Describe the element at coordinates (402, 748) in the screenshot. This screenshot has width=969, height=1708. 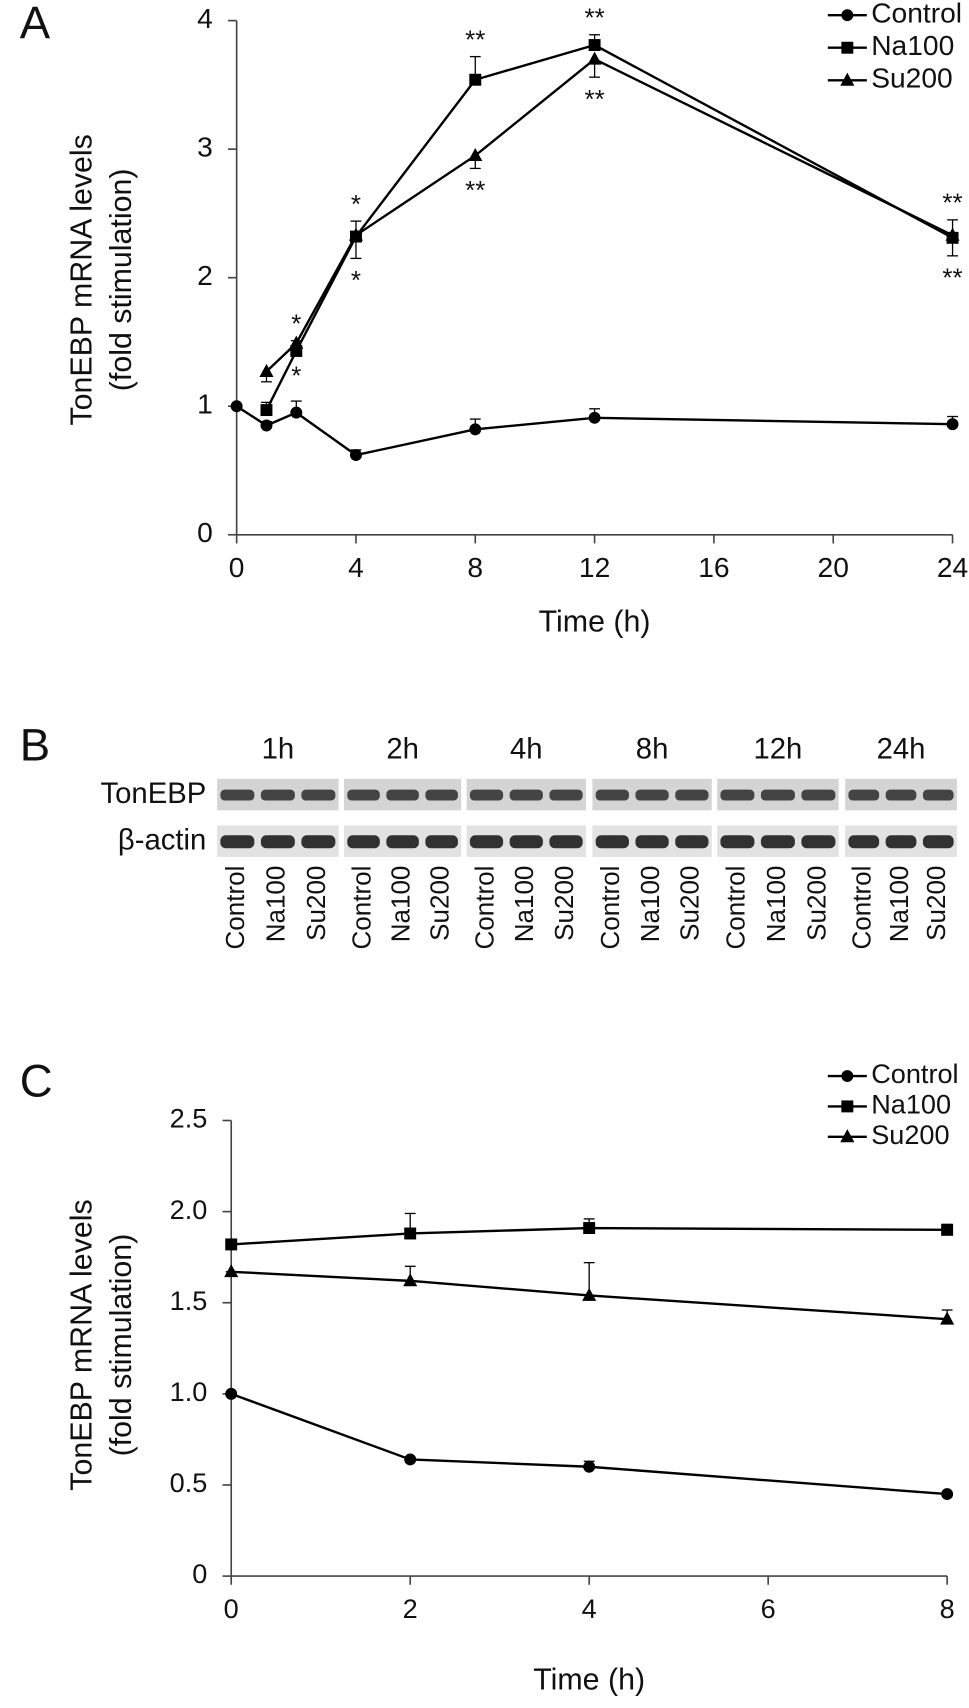
I see `time-label: 2h` at that location.